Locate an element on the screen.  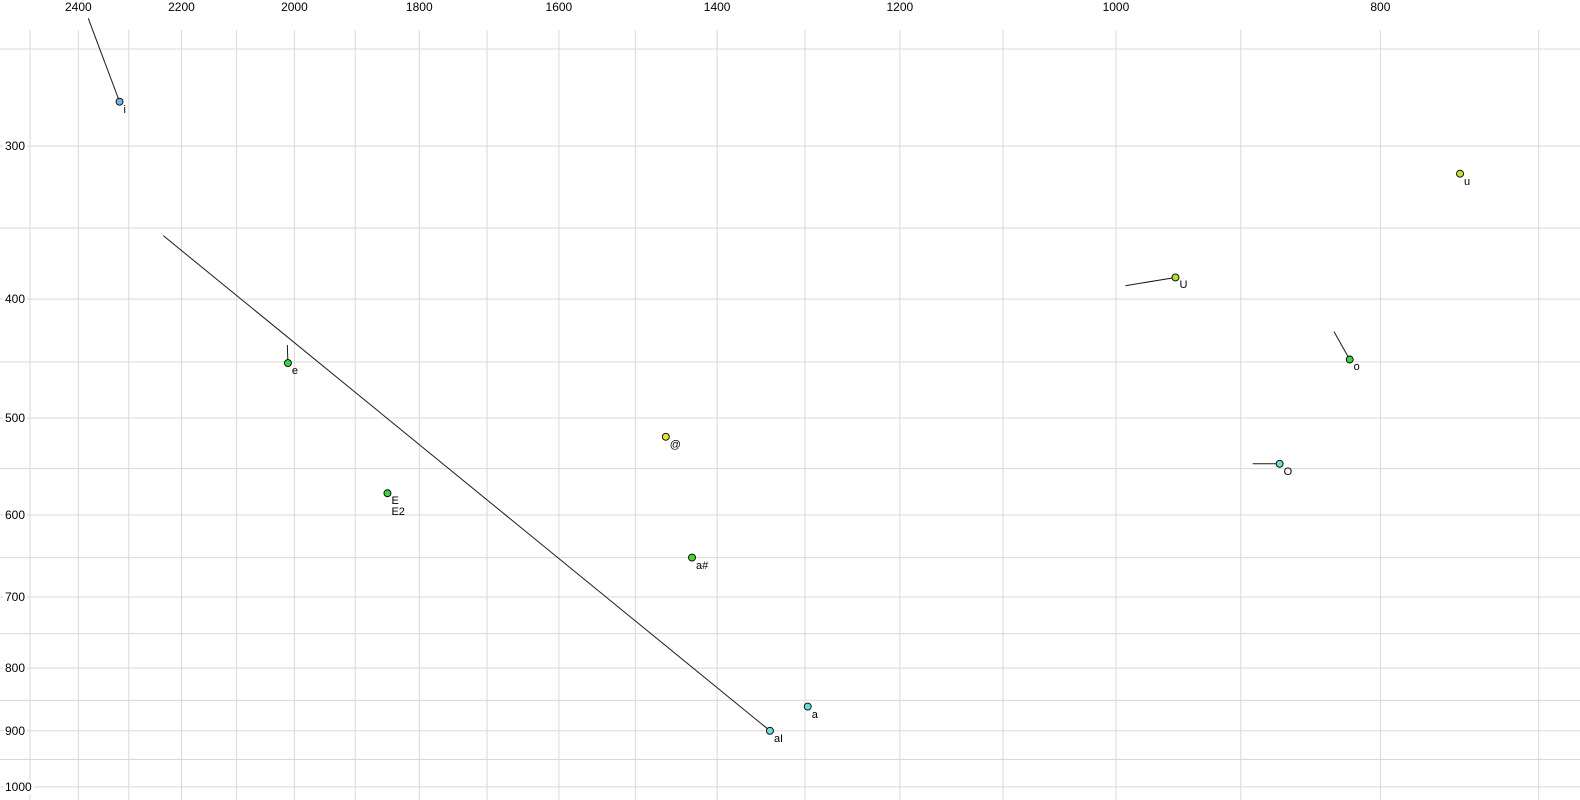
vowel-label-E2: E2 is located at coordinates (398, 512).